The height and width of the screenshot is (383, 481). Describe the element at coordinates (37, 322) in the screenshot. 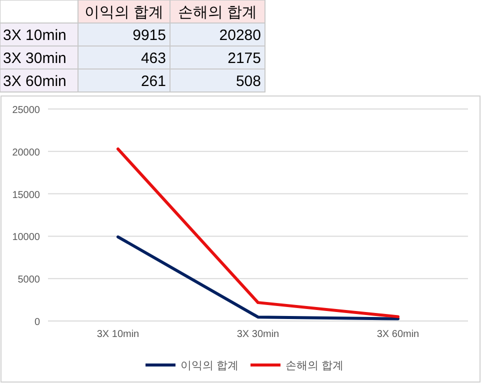

I see `y-tick-label: 0` at that location.